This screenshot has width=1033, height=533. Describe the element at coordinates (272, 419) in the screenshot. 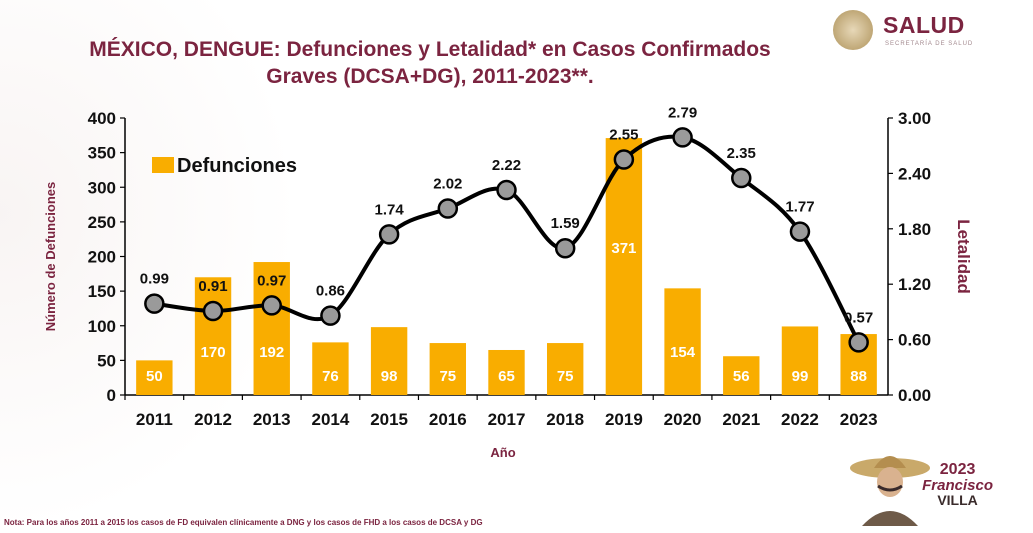

I see `x-tick-label: 2013` at that location.